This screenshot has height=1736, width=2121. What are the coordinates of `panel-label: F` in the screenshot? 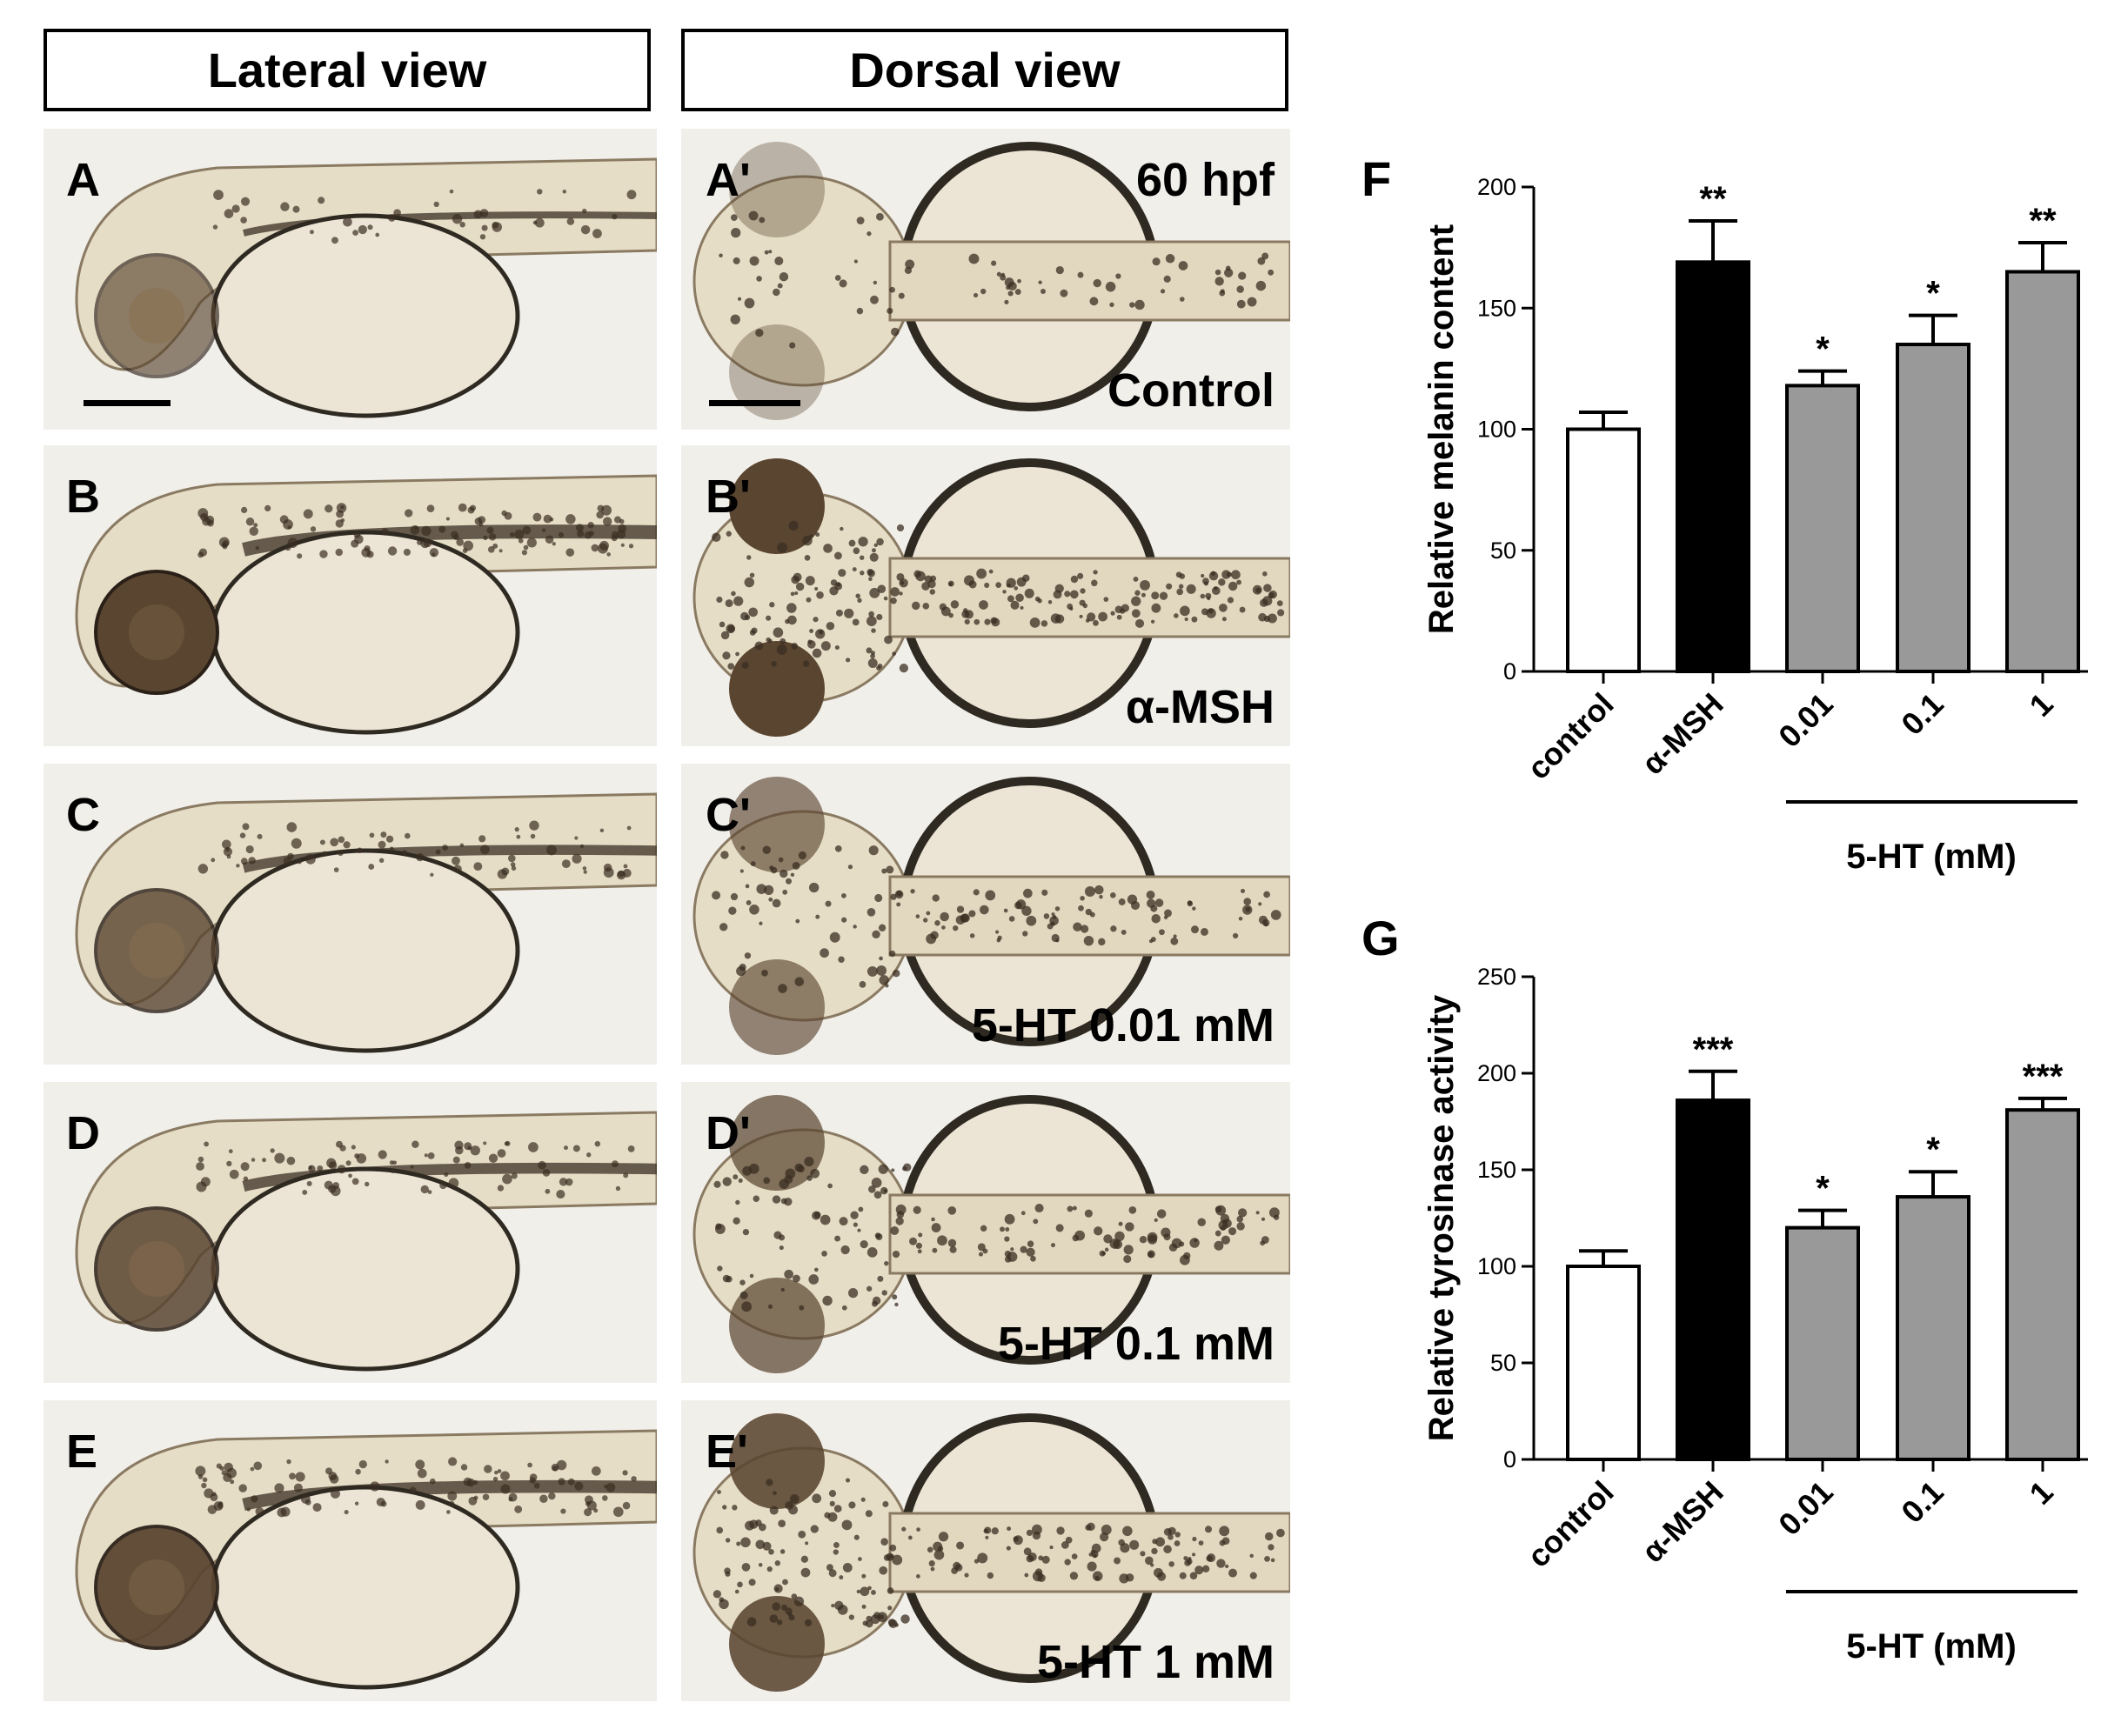 It's located at (1376, 178).